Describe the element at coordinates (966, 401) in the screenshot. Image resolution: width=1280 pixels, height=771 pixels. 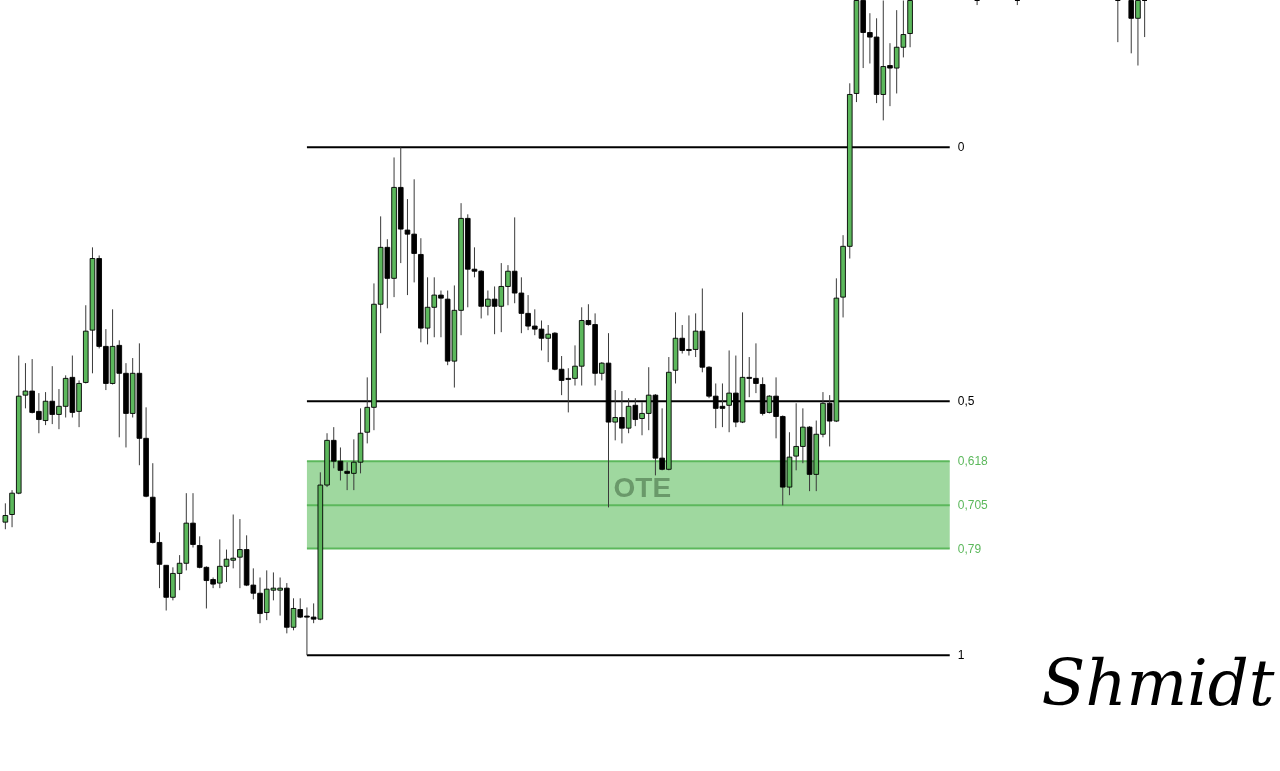
I see `ref-line-label: 0,5` at that location.